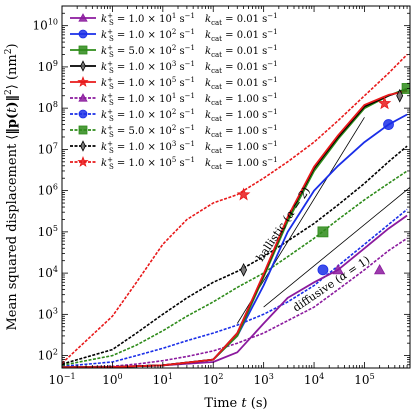  Describe the element at coordinates (48, 148) in the screenshot. I see `y-tick-label: 107` at that location.